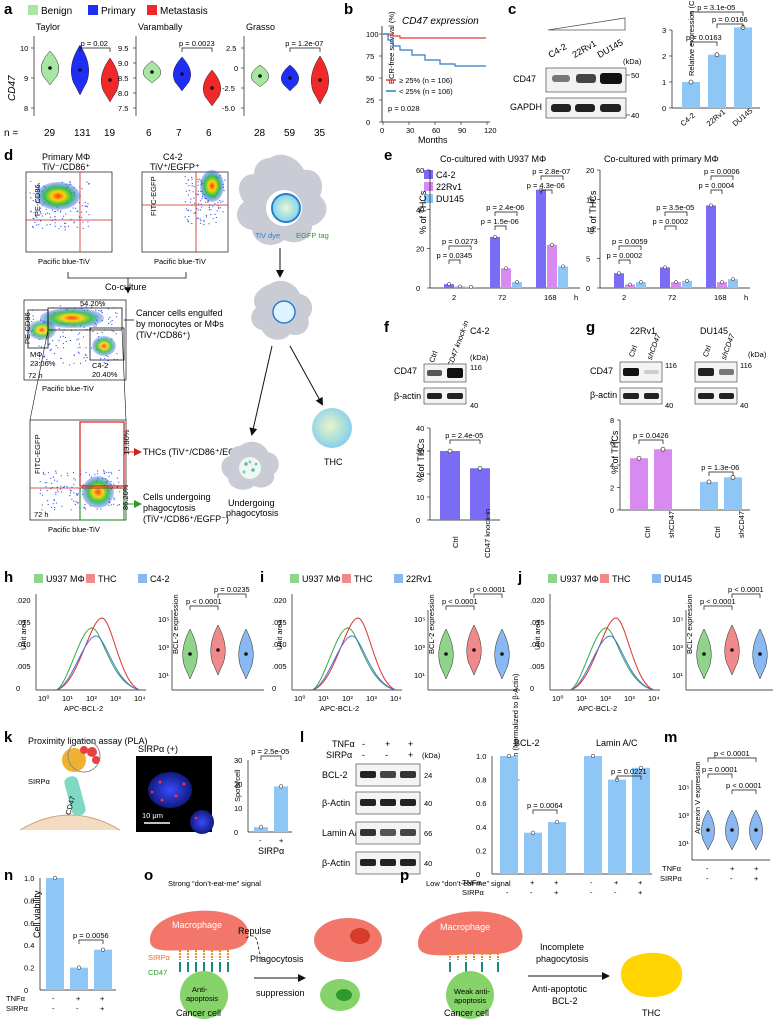 This screenshot has height=1020, width=773. Describe the element at coordinates (436, 130) in the screenshot. I see `b-xtick: 60` at that location.